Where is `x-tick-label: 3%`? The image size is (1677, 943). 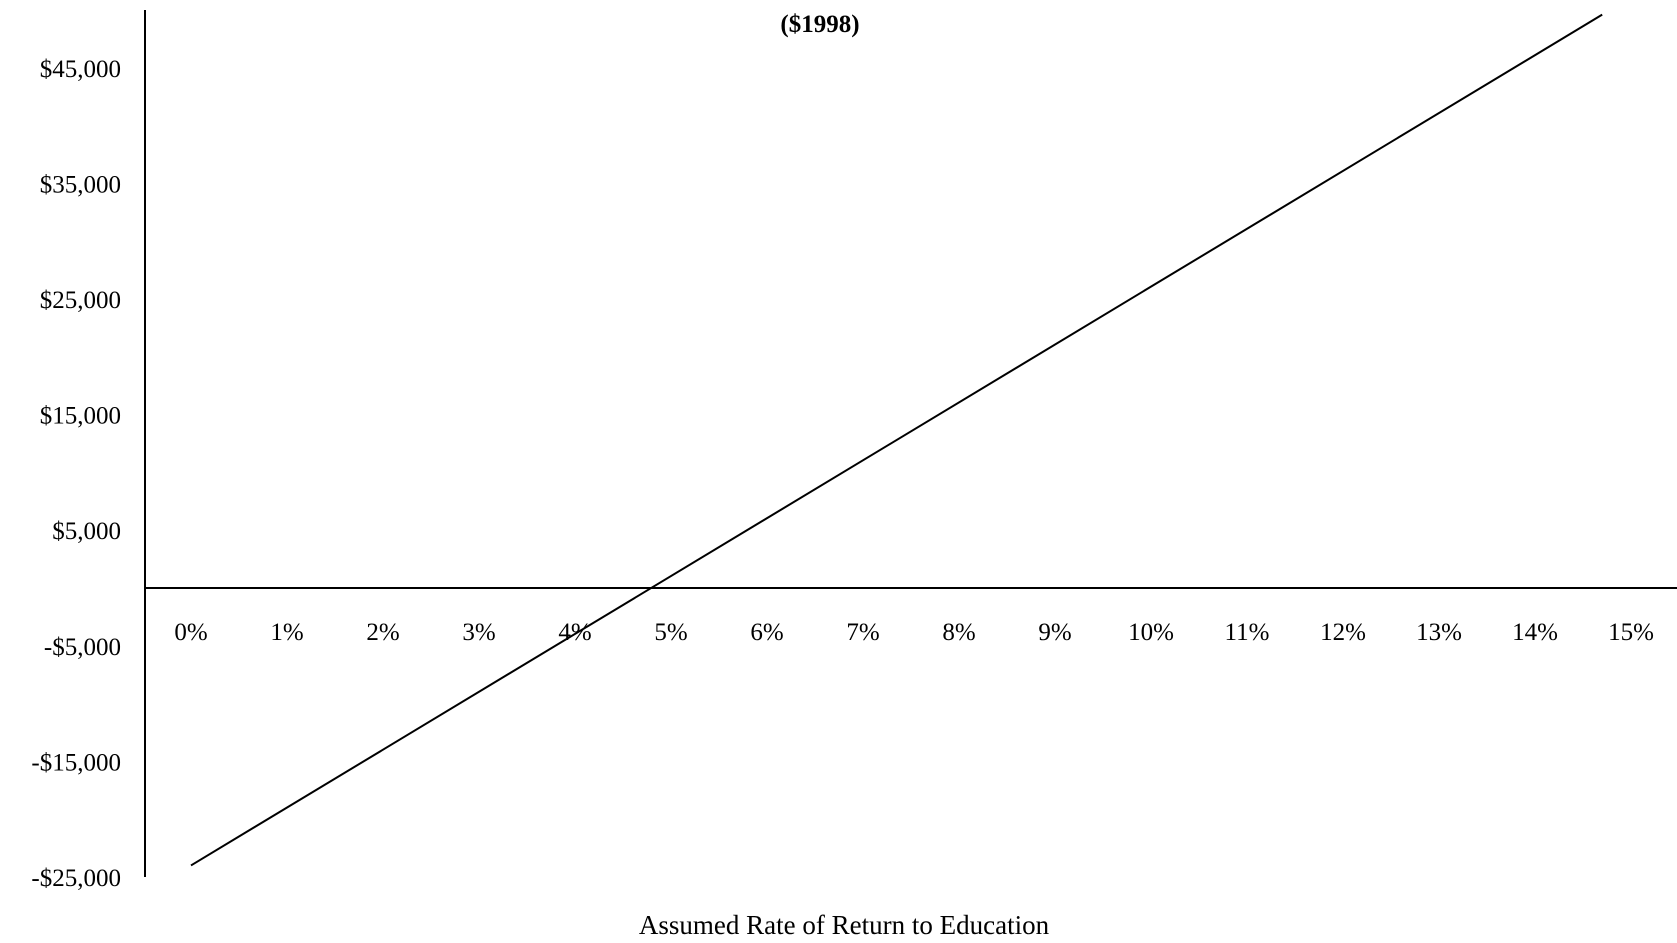 x-tick-label: 3% is located at coordinates (478, 632).